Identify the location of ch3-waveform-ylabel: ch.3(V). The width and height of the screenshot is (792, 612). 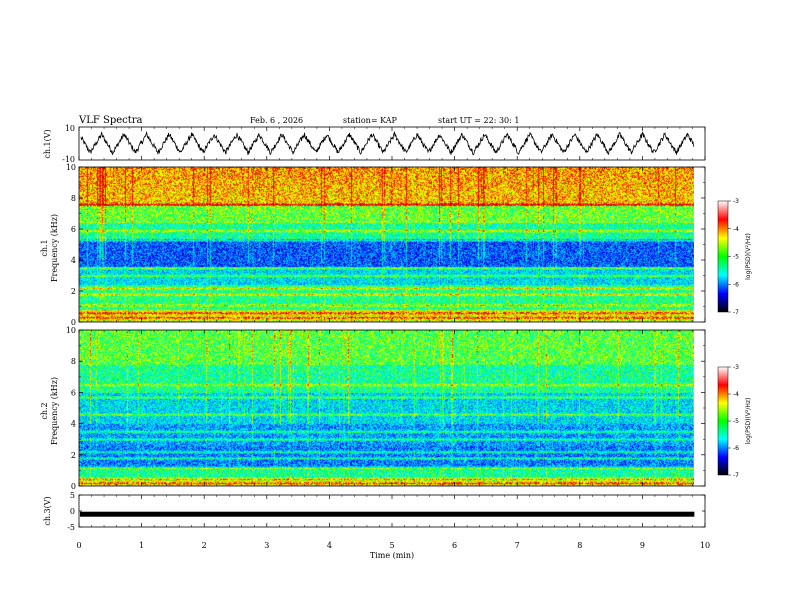
(47, 510).